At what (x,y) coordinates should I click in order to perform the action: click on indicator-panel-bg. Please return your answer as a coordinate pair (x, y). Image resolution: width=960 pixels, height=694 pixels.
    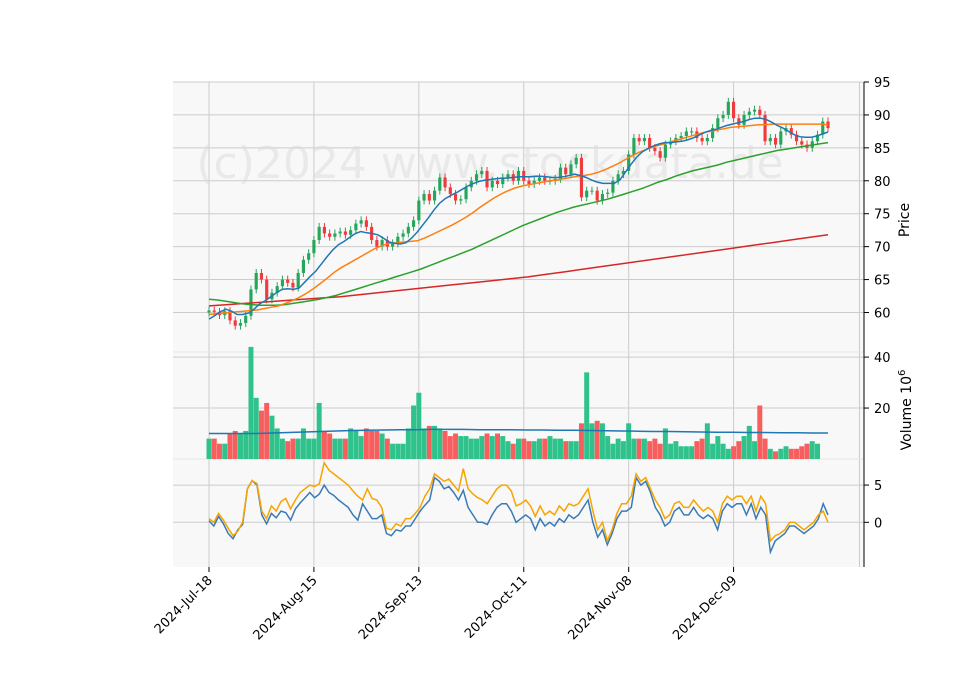
    Looking at the image, I should click on (518, 513).